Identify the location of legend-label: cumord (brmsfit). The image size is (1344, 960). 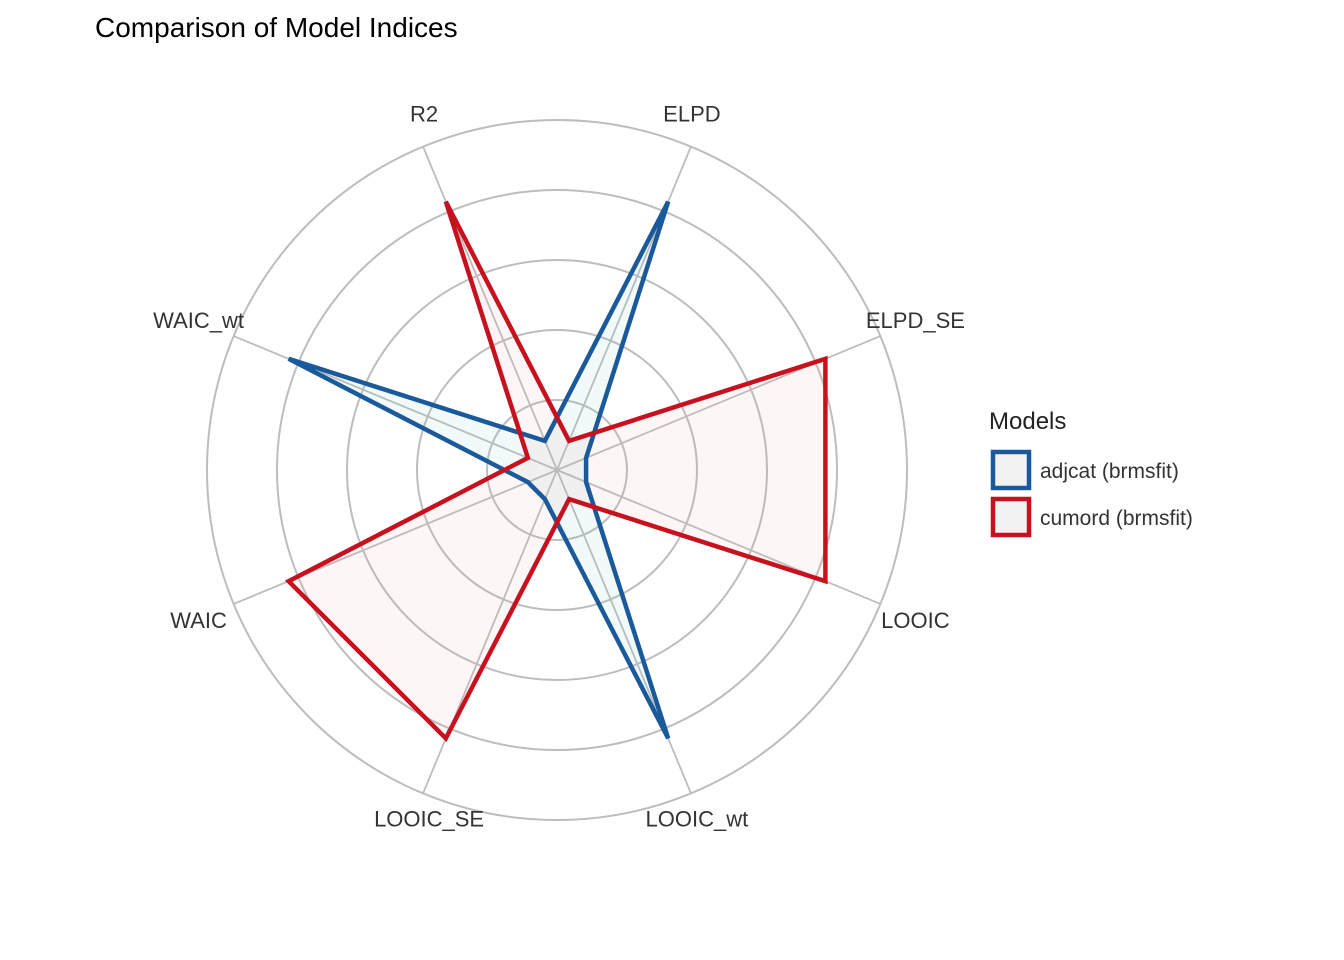
(1116, 518).